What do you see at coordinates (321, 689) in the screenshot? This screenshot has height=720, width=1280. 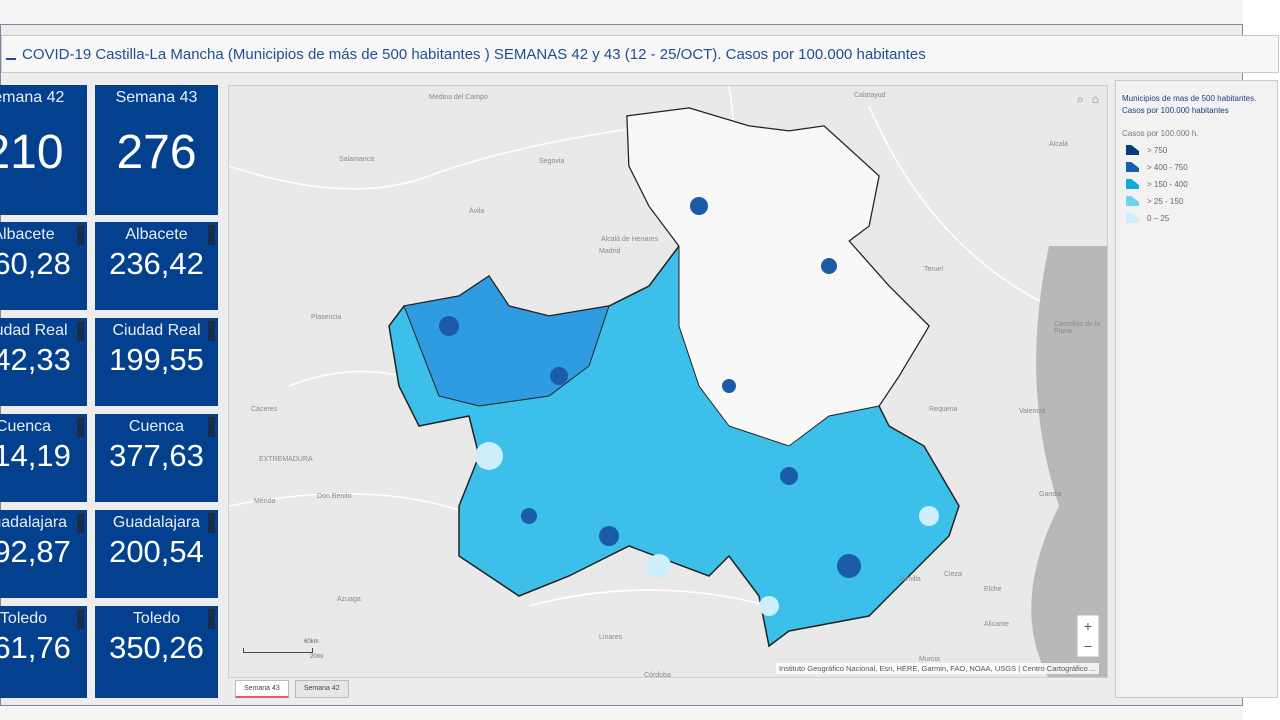 I see `tab-semana-42: Semana 42` at bounding box center [321, 689].